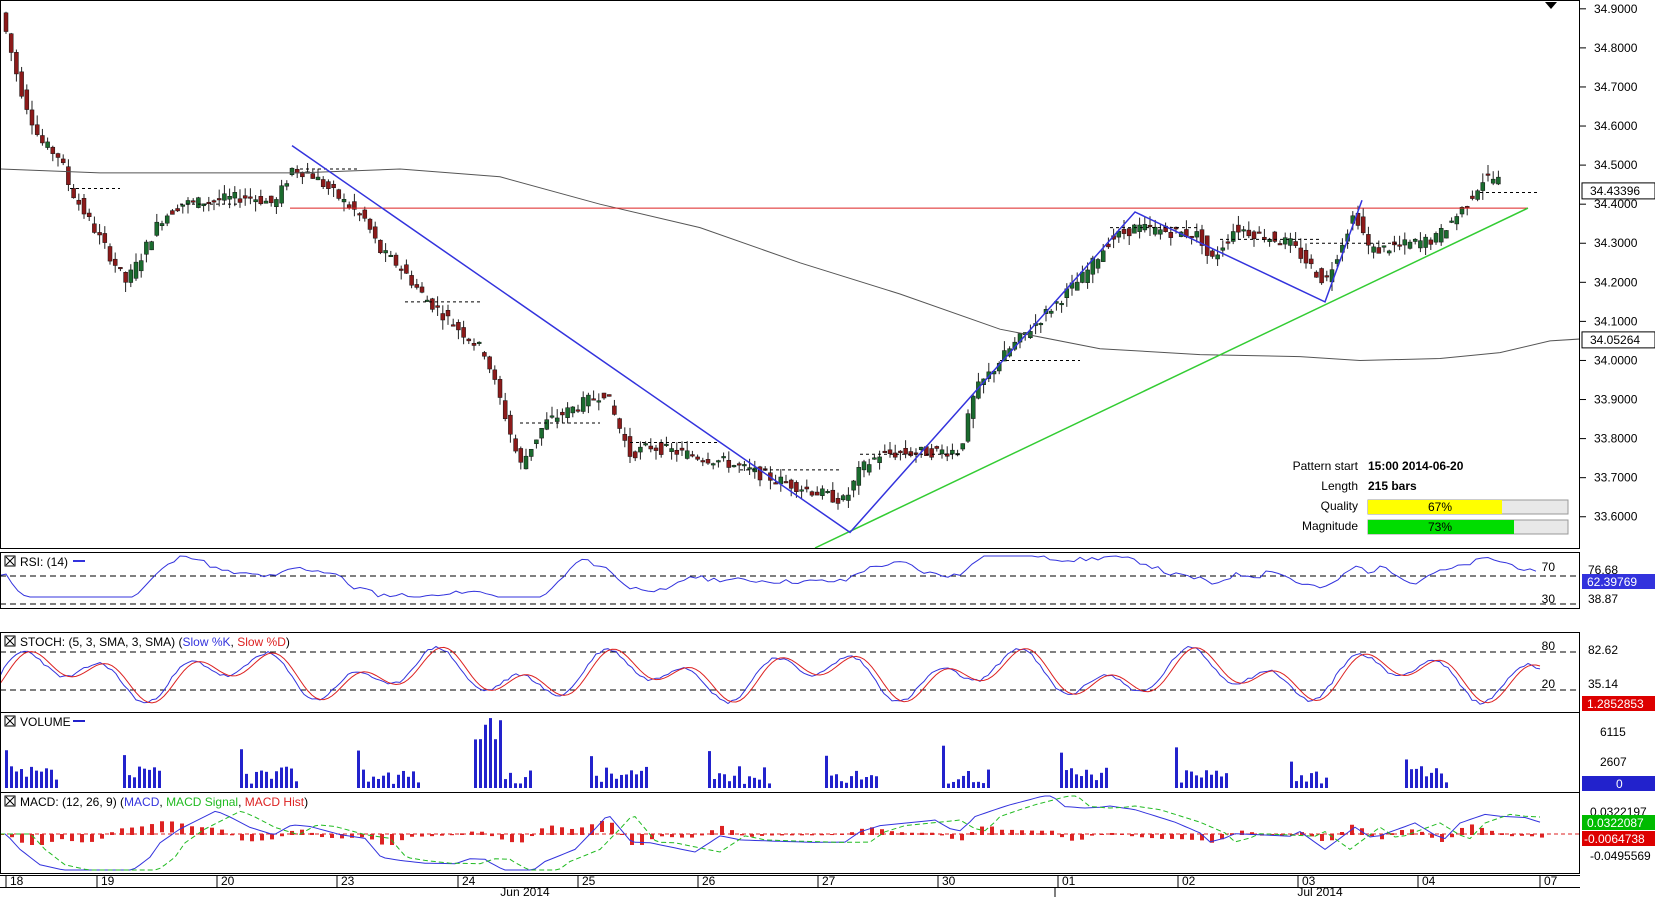  What do you see at coordinates (1320, 891) in the screenshot?
I see `month-label: Jul 2014` at bounding box center [1320, 891].